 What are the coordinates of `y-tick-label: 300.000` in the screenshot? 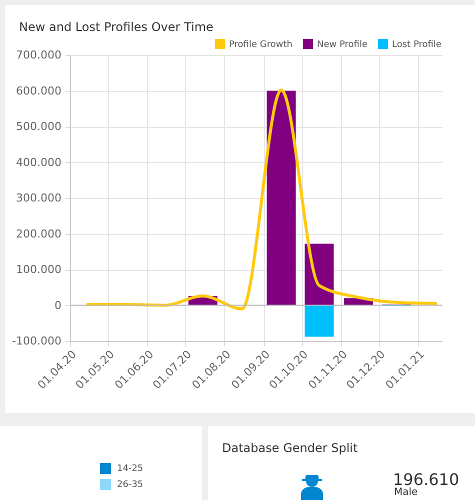 It's located at (39, 198).